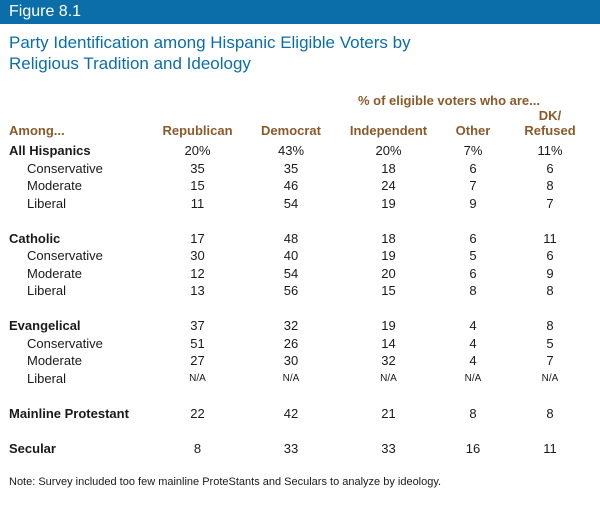 The width and height of the screenshot is (600, 508). Describe the element at coordinates (550, 123) in the screenshot. I see `column-header: DK/Refused` at that location.